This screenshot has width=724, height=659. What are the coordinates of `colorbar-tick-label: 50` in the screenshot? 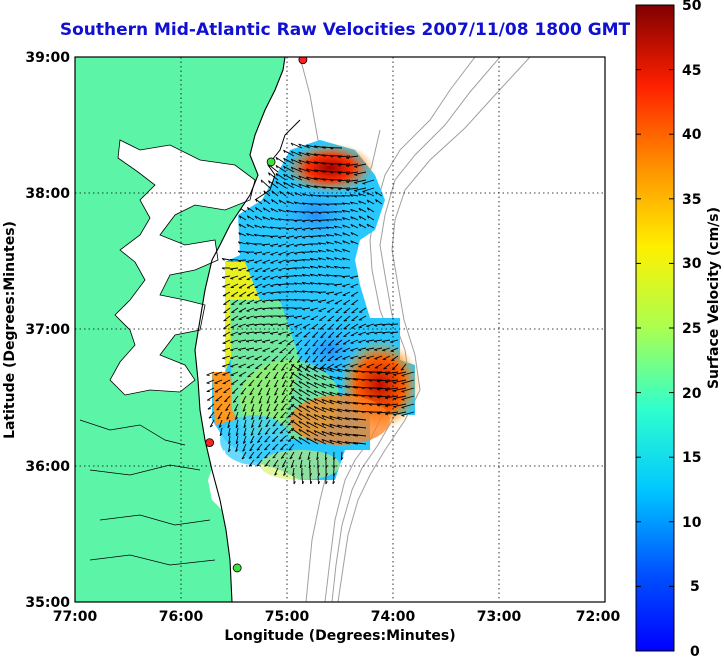 It's located at (692, 7).